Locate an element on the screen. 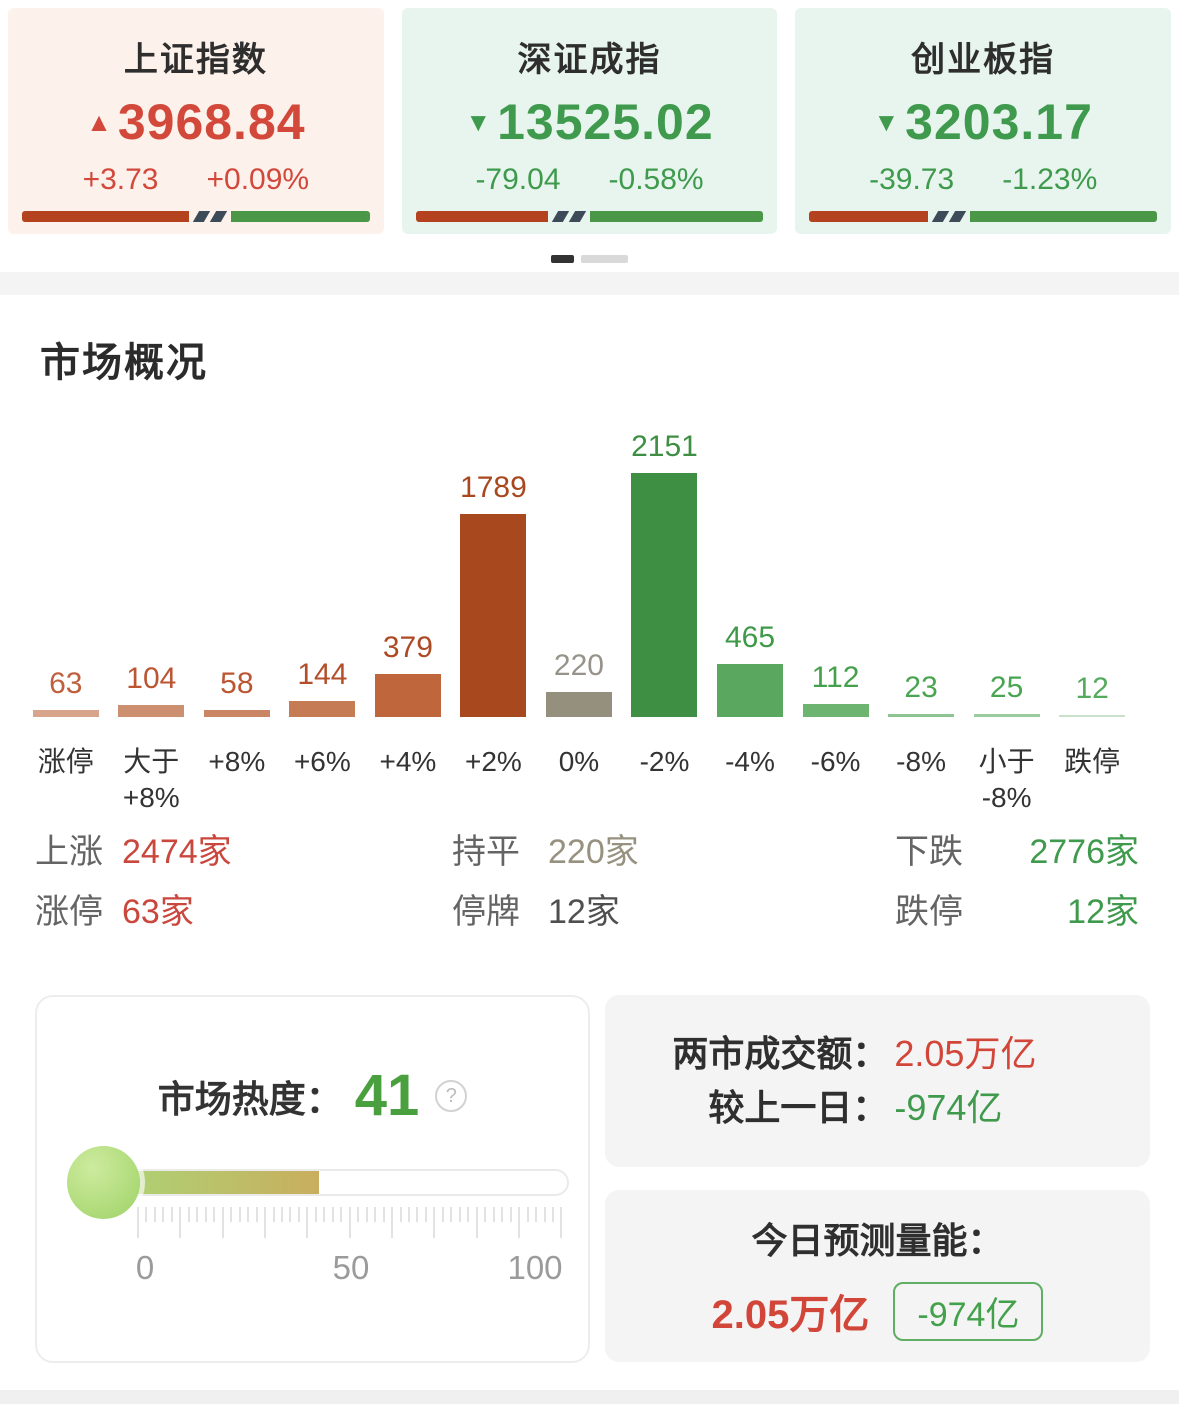 The width and height of the screenshot is (1179, 1404). chart-column: 144 is located at coordinates (323, 570).